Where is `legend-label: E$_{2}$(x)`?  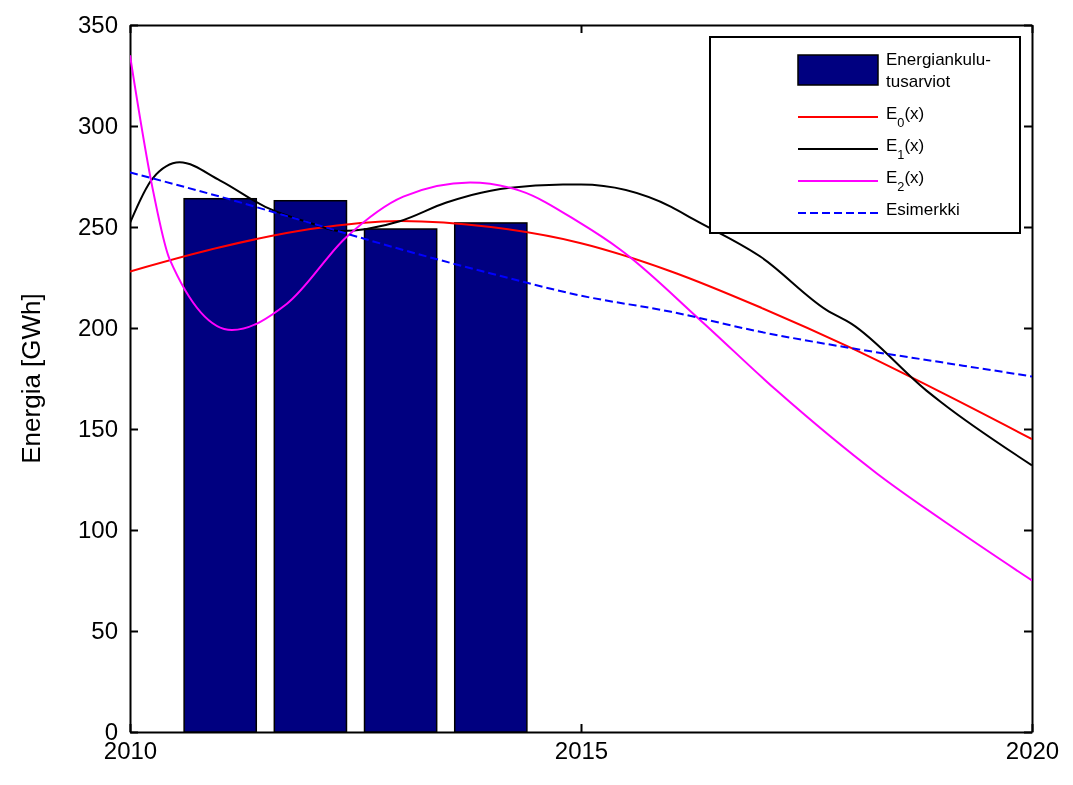 legend-label: E$_{2}$(x) is located at coordinates (905, 181).